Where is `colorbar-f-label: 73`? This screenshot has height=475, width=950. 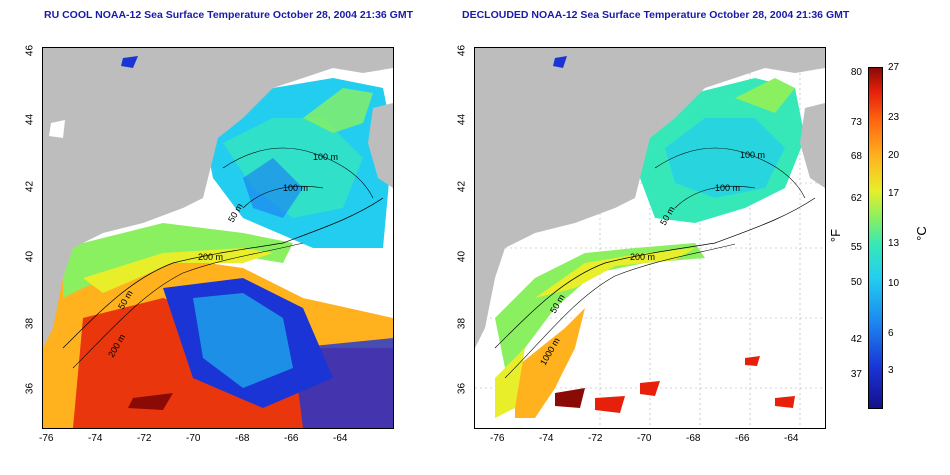
colorbar-f-label: 73 is located at coordinates (856, 122).